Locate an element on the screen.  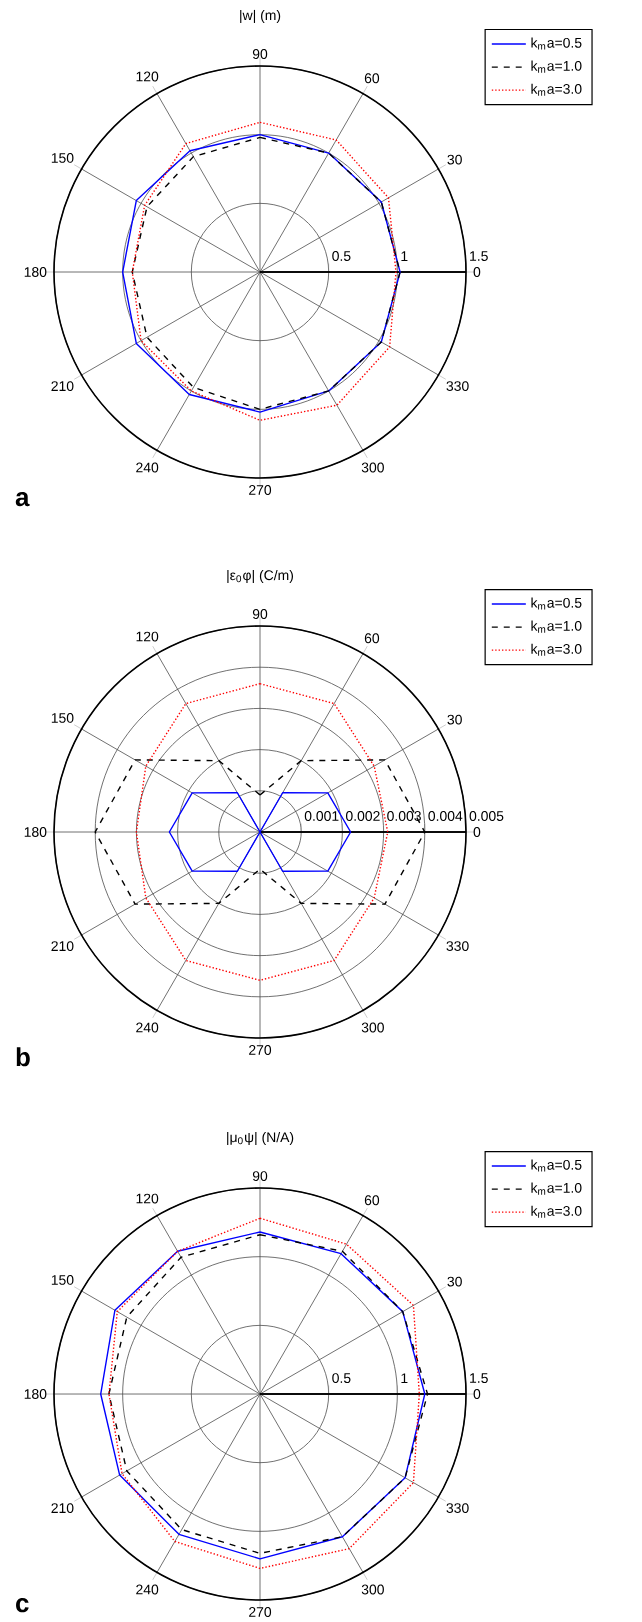
text: c is located at coordinates (22, 1605).